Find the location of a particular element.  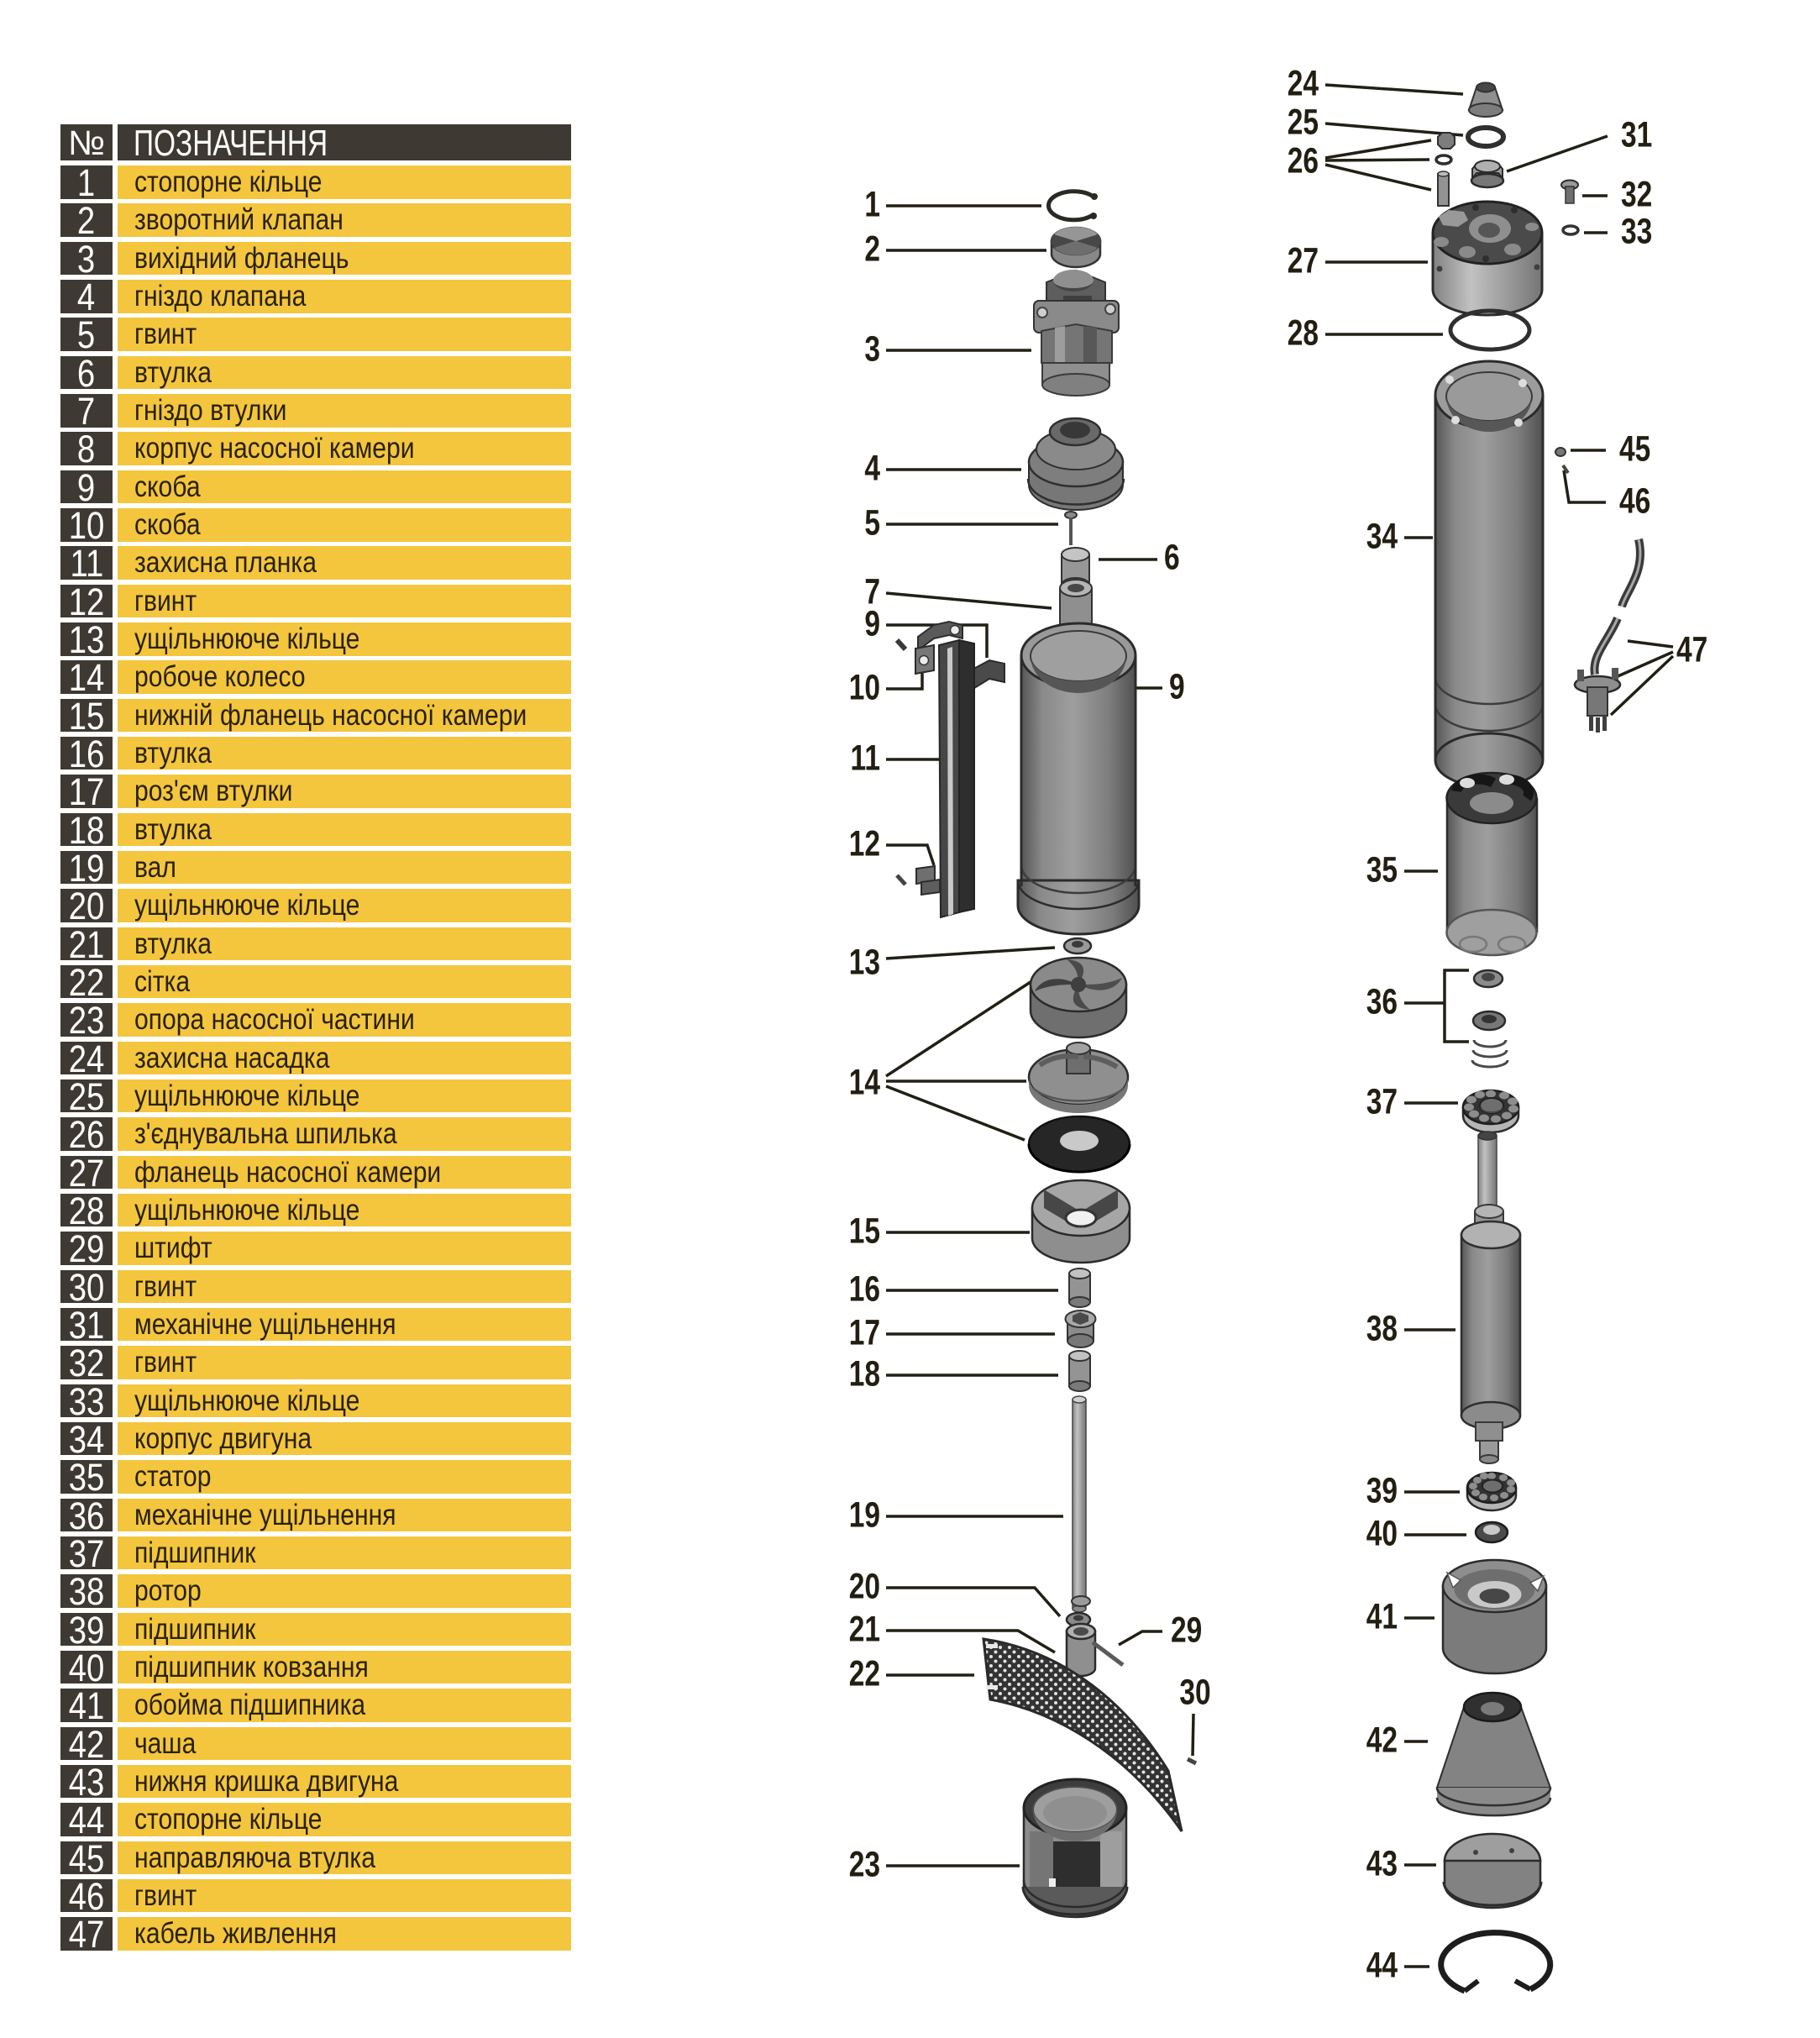

svg-text: 11 is located at coordinates (865, 758).